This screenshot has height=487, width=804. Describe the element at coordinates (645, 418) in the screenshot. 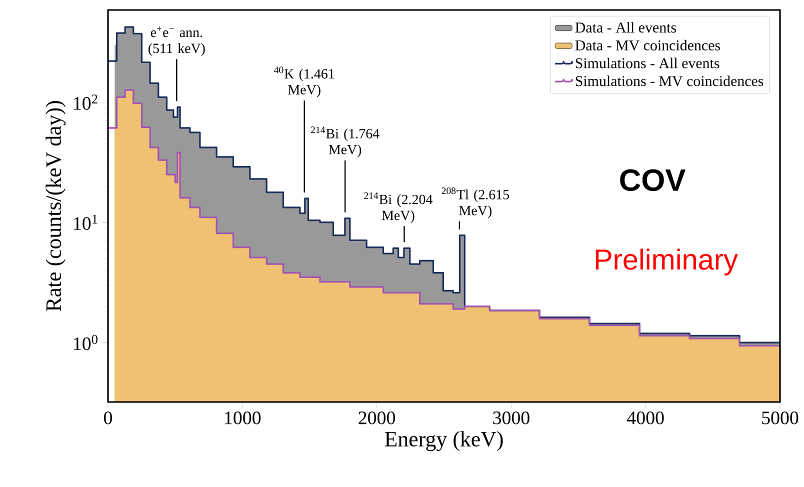

I see `x-tick-label: 4000` at that location.